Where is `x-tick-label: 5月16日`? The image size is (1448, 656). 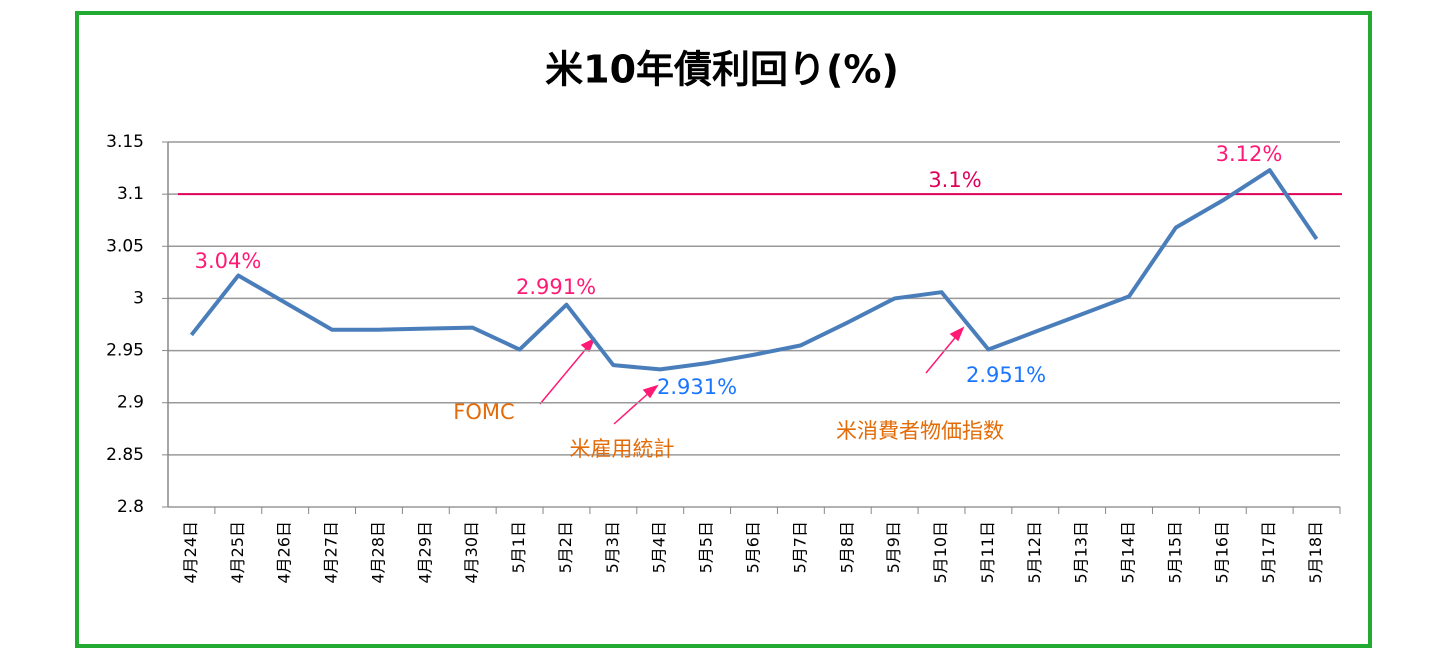
x-tick-label: 5月16日 is located at coordinates (1221, 552).